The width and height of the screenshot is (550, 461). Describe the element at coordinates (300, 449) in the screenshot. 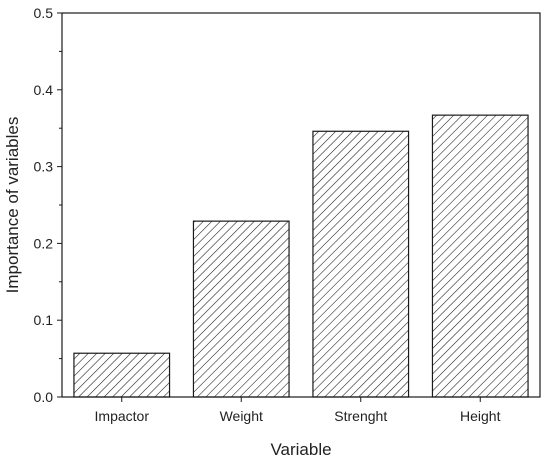

I see `x-axis-label: Variable` at that location.